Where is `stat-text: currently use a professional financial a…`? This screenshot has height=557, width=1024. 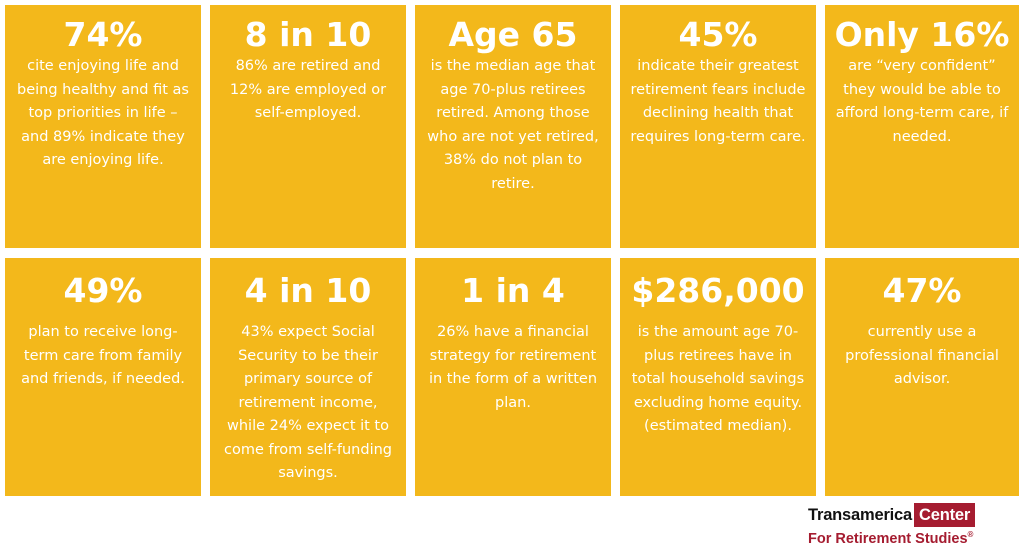 stat-text: currently use a professional financial a… is located at coordinates (922, 355).